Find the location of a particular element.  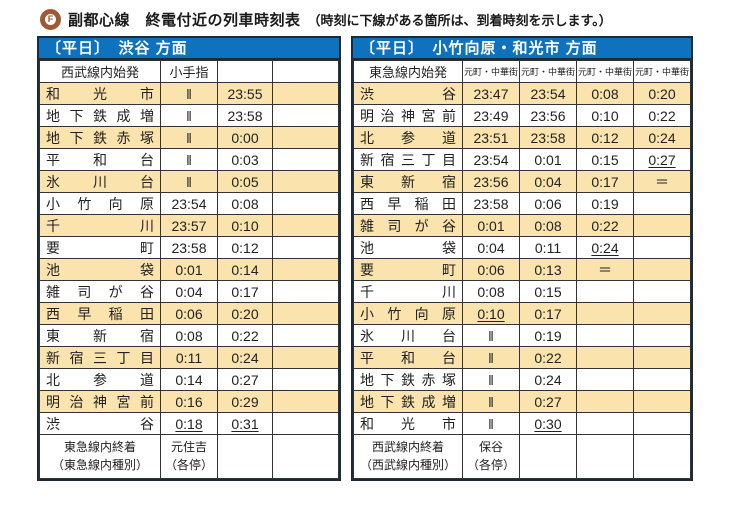

time-cell: 23:49 is located at coordinates (491, 115).